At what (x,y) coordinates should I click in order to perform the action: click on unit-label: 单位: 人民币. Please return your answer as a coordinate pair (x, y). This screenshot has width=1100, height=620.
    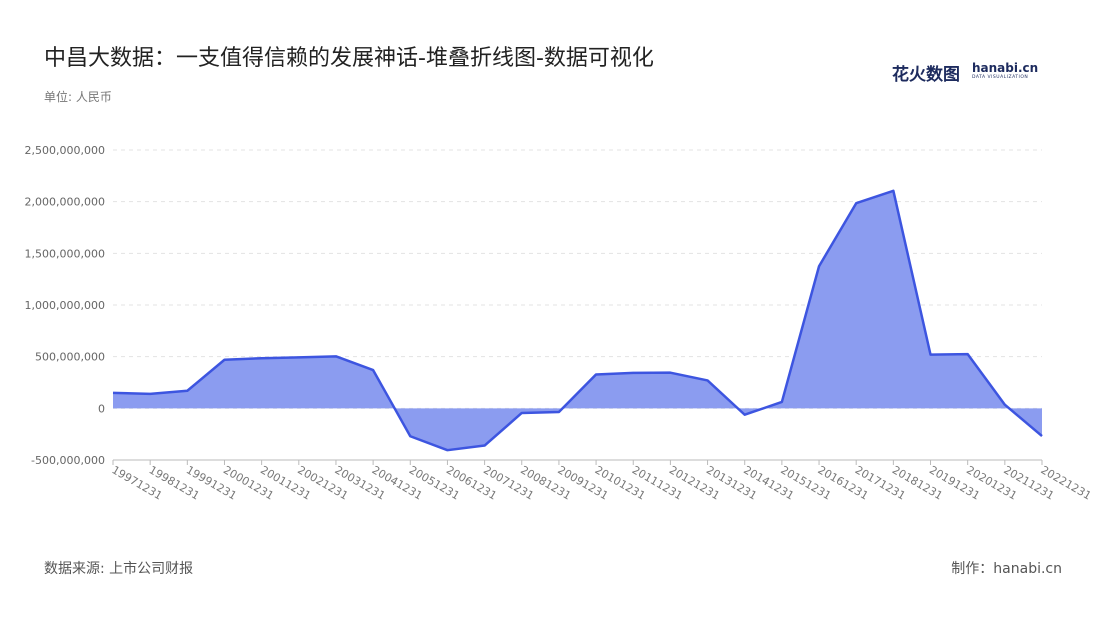
    Looking at the image, I should click on (78, 97).